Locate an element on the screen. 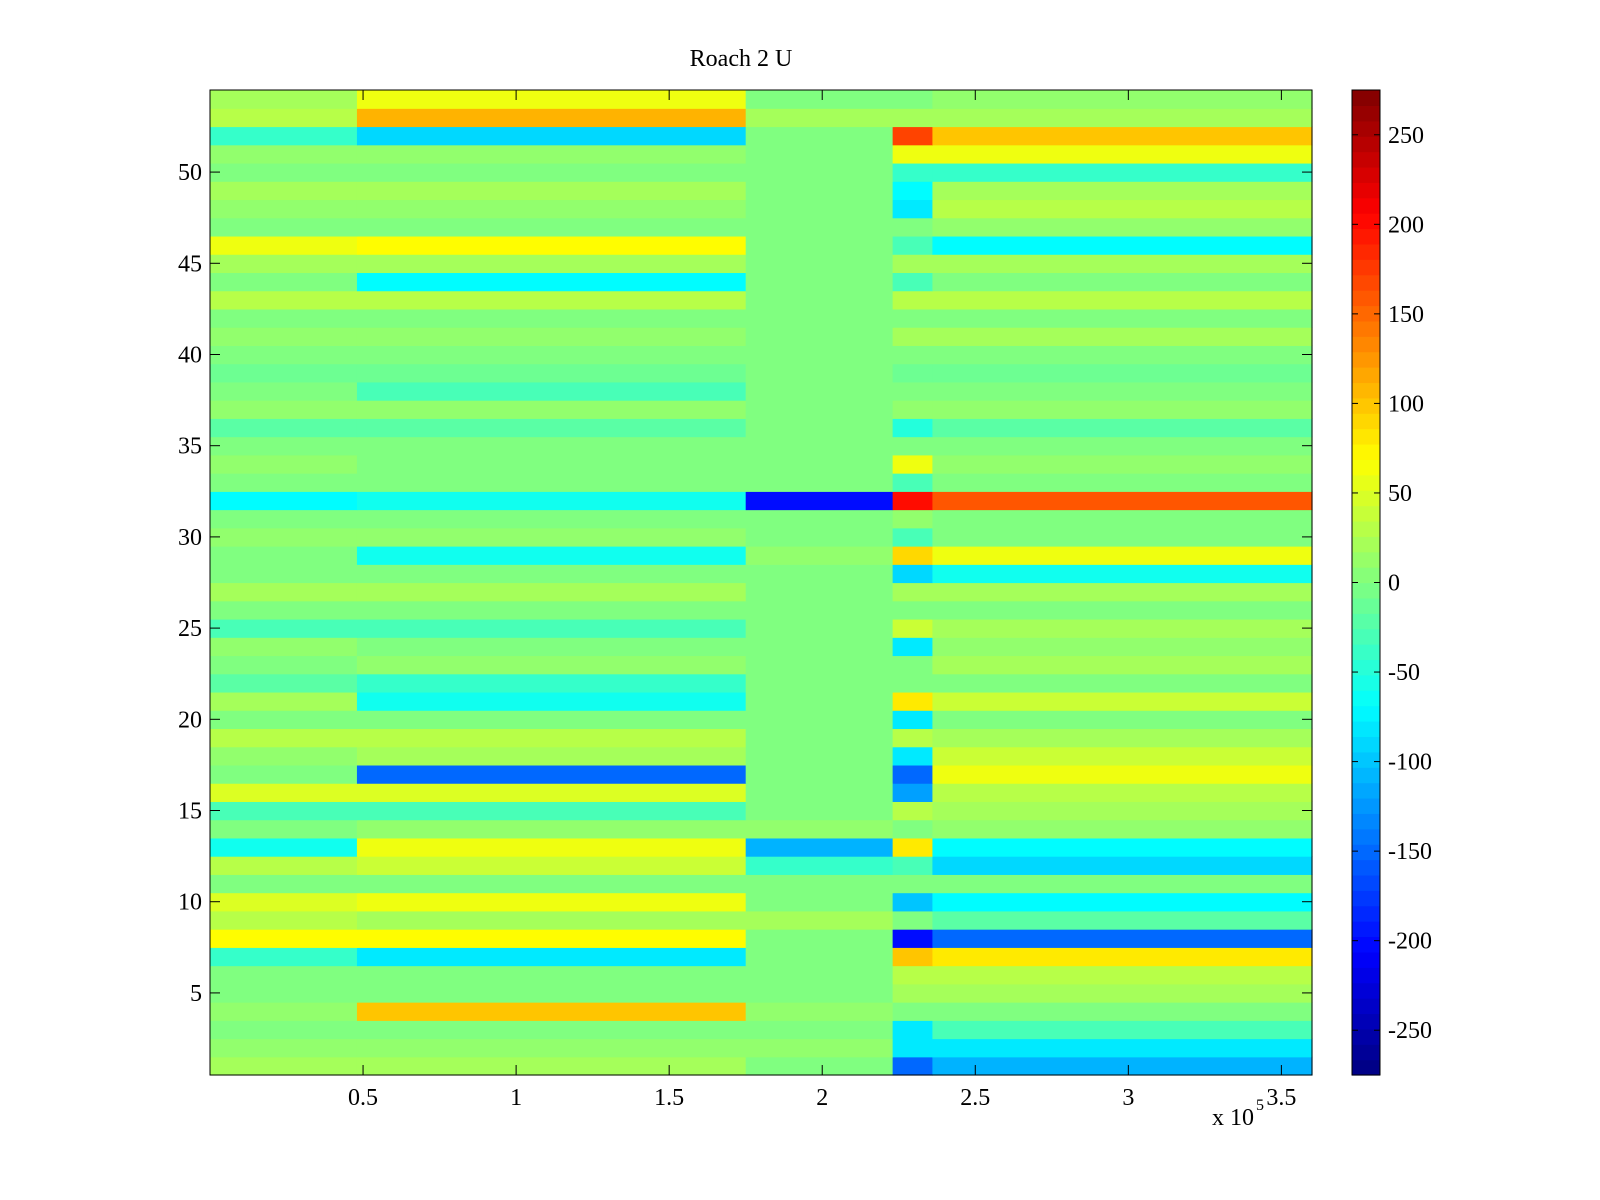 The width and height of the screenshot is (1600, 1200). x-tick-label: 1.5 is located at coordinates (669, 1098).